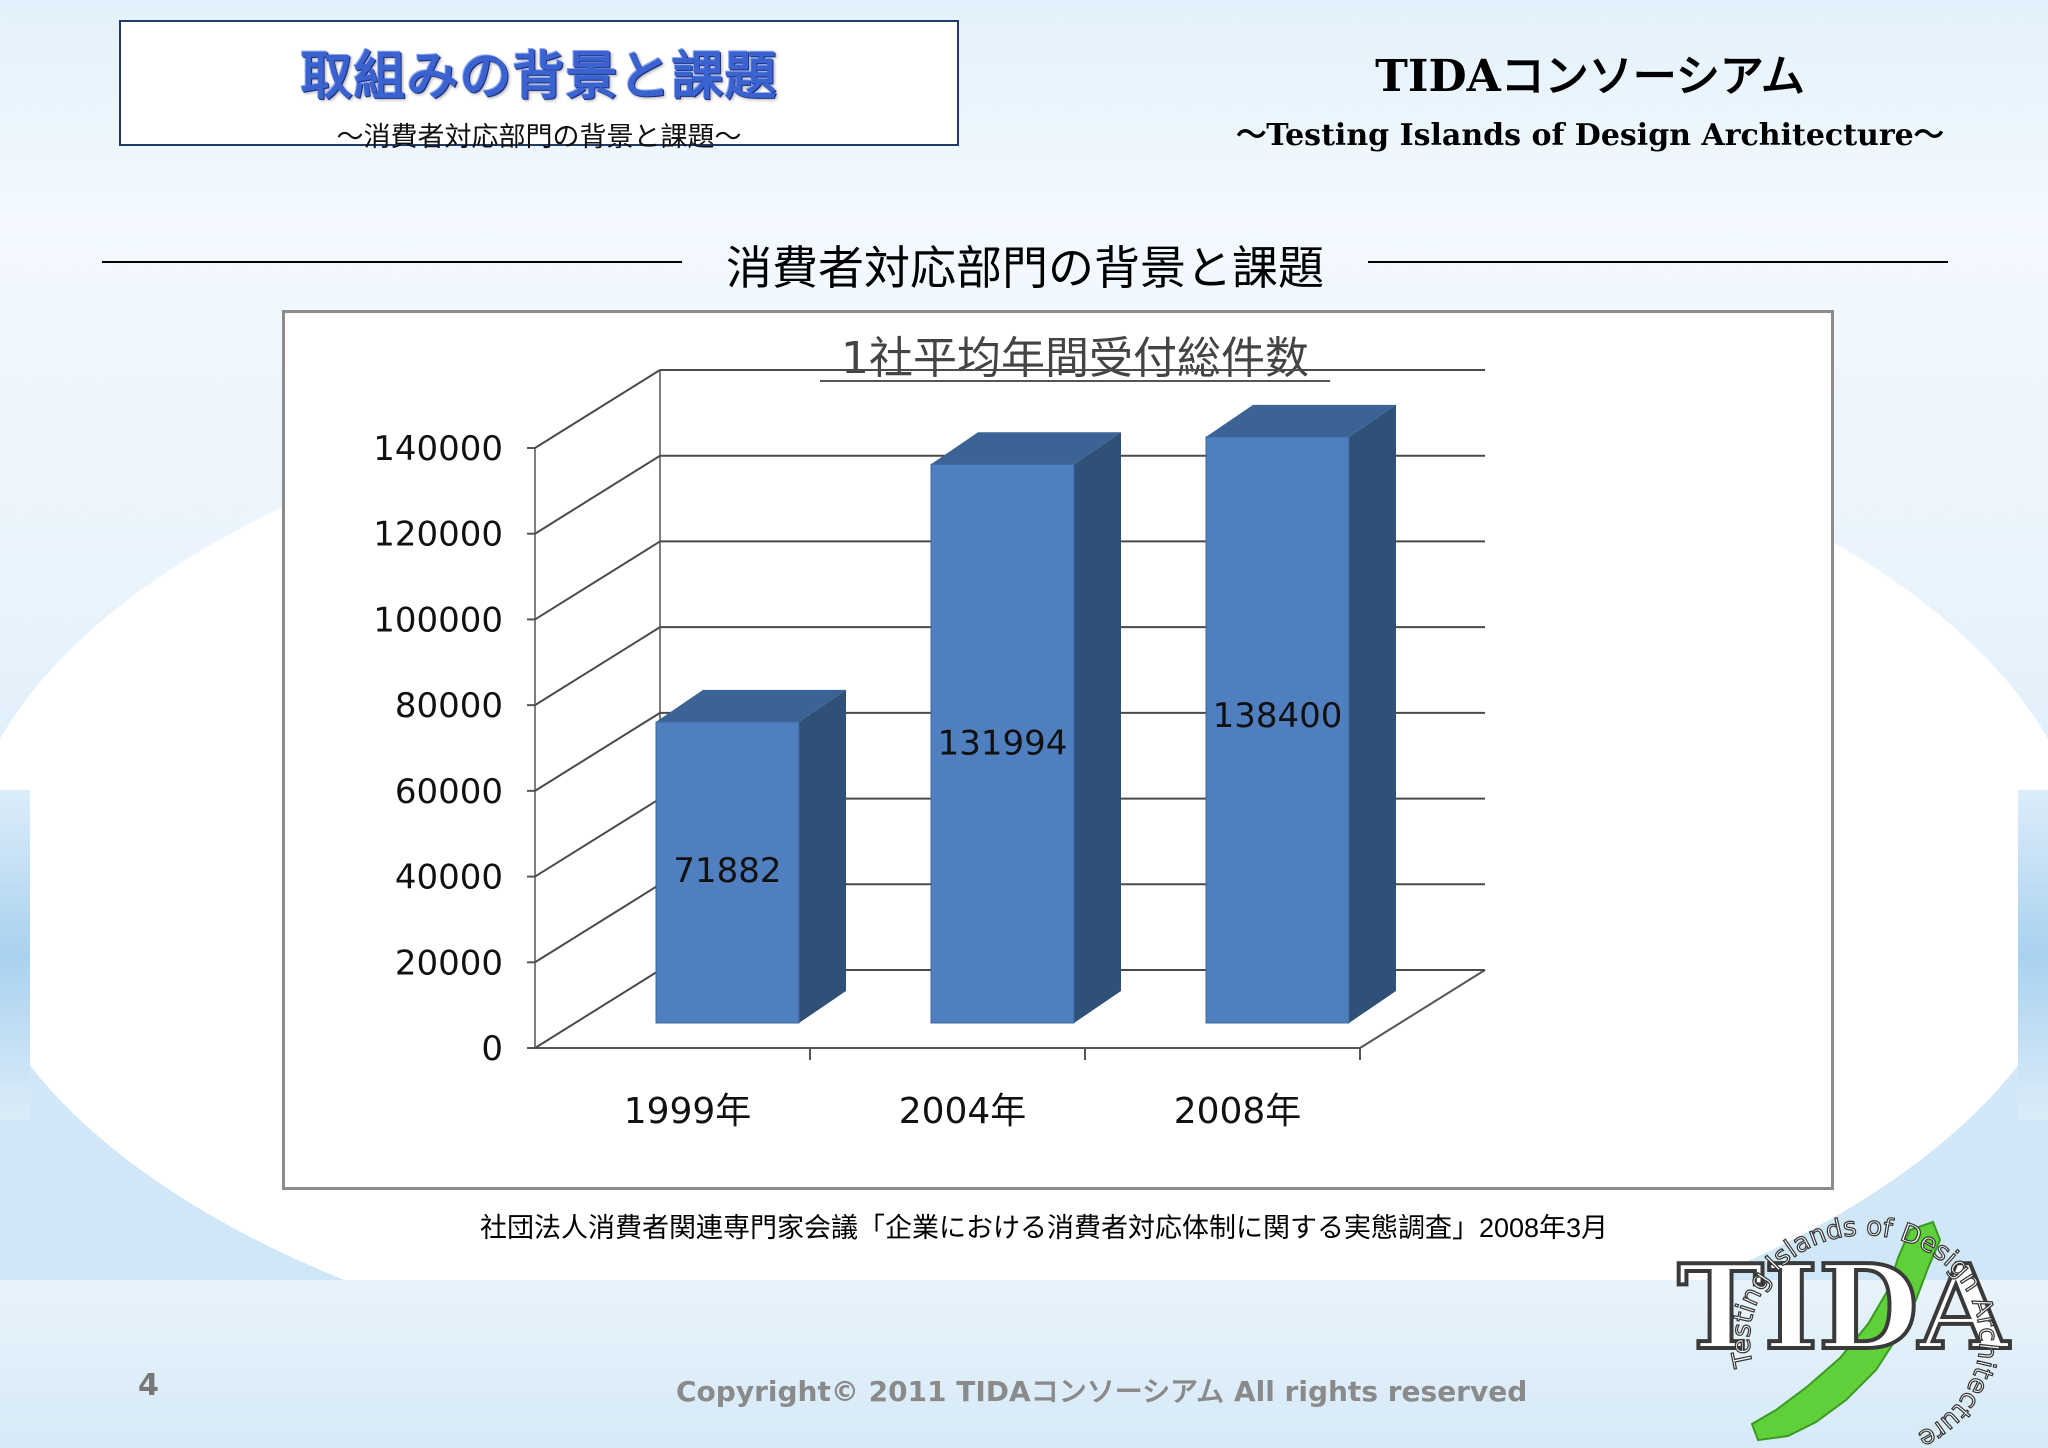 The image size is (2048, 1448). Describe the element at coordinates (1590, 135) in the screenshot. I see `brand-tagline: ～Testing Islands of Design Architecture～` at that location.